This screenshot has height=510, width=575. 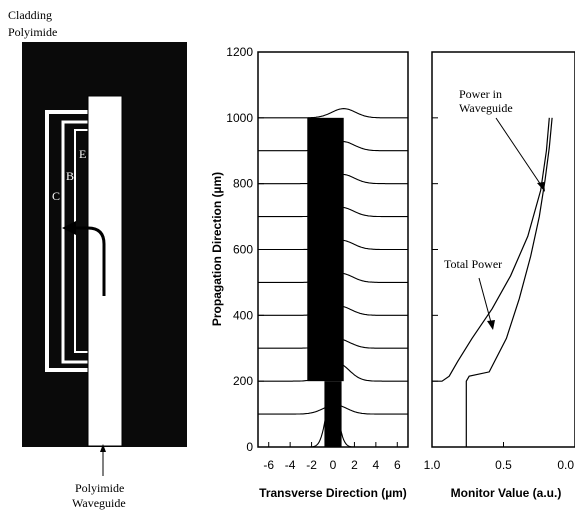 I want to click on x-tick-label: -6, so click(x=268, y=465).